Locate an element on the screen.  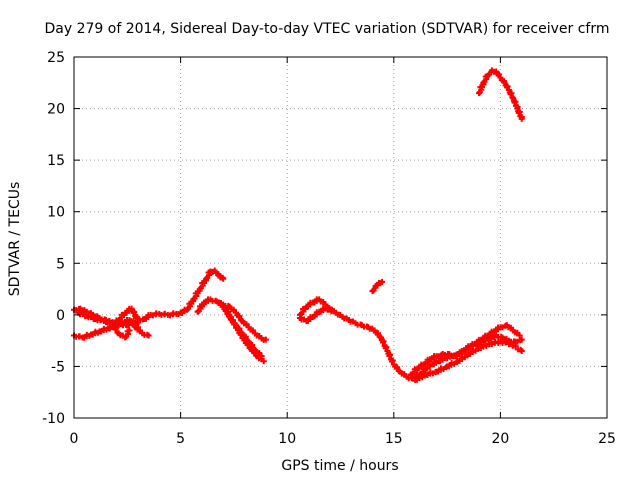
series-trace-e is located at coordinates (231, 319).